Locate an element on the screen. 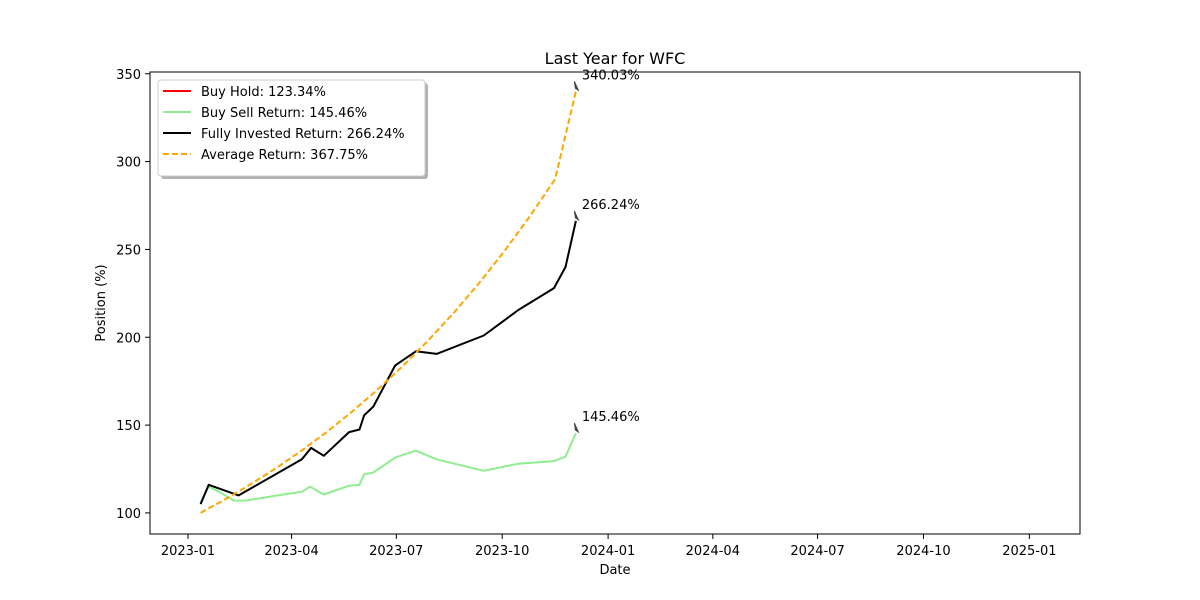 This screenshot has height=600, width=1200. y-tick-label: 200 is located at coordinates (128, 338).